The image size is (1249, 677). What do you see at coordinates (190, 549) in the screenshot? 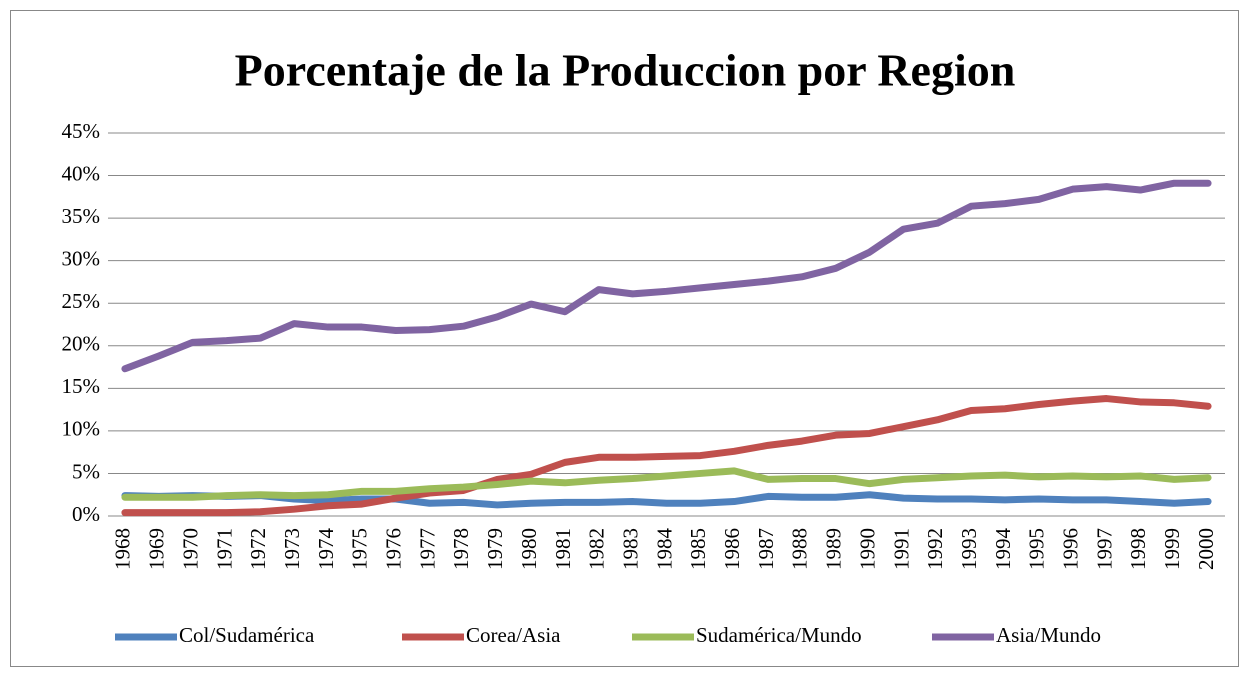
I see `x-tick-label: 1970` at bounding box center [190, 549].